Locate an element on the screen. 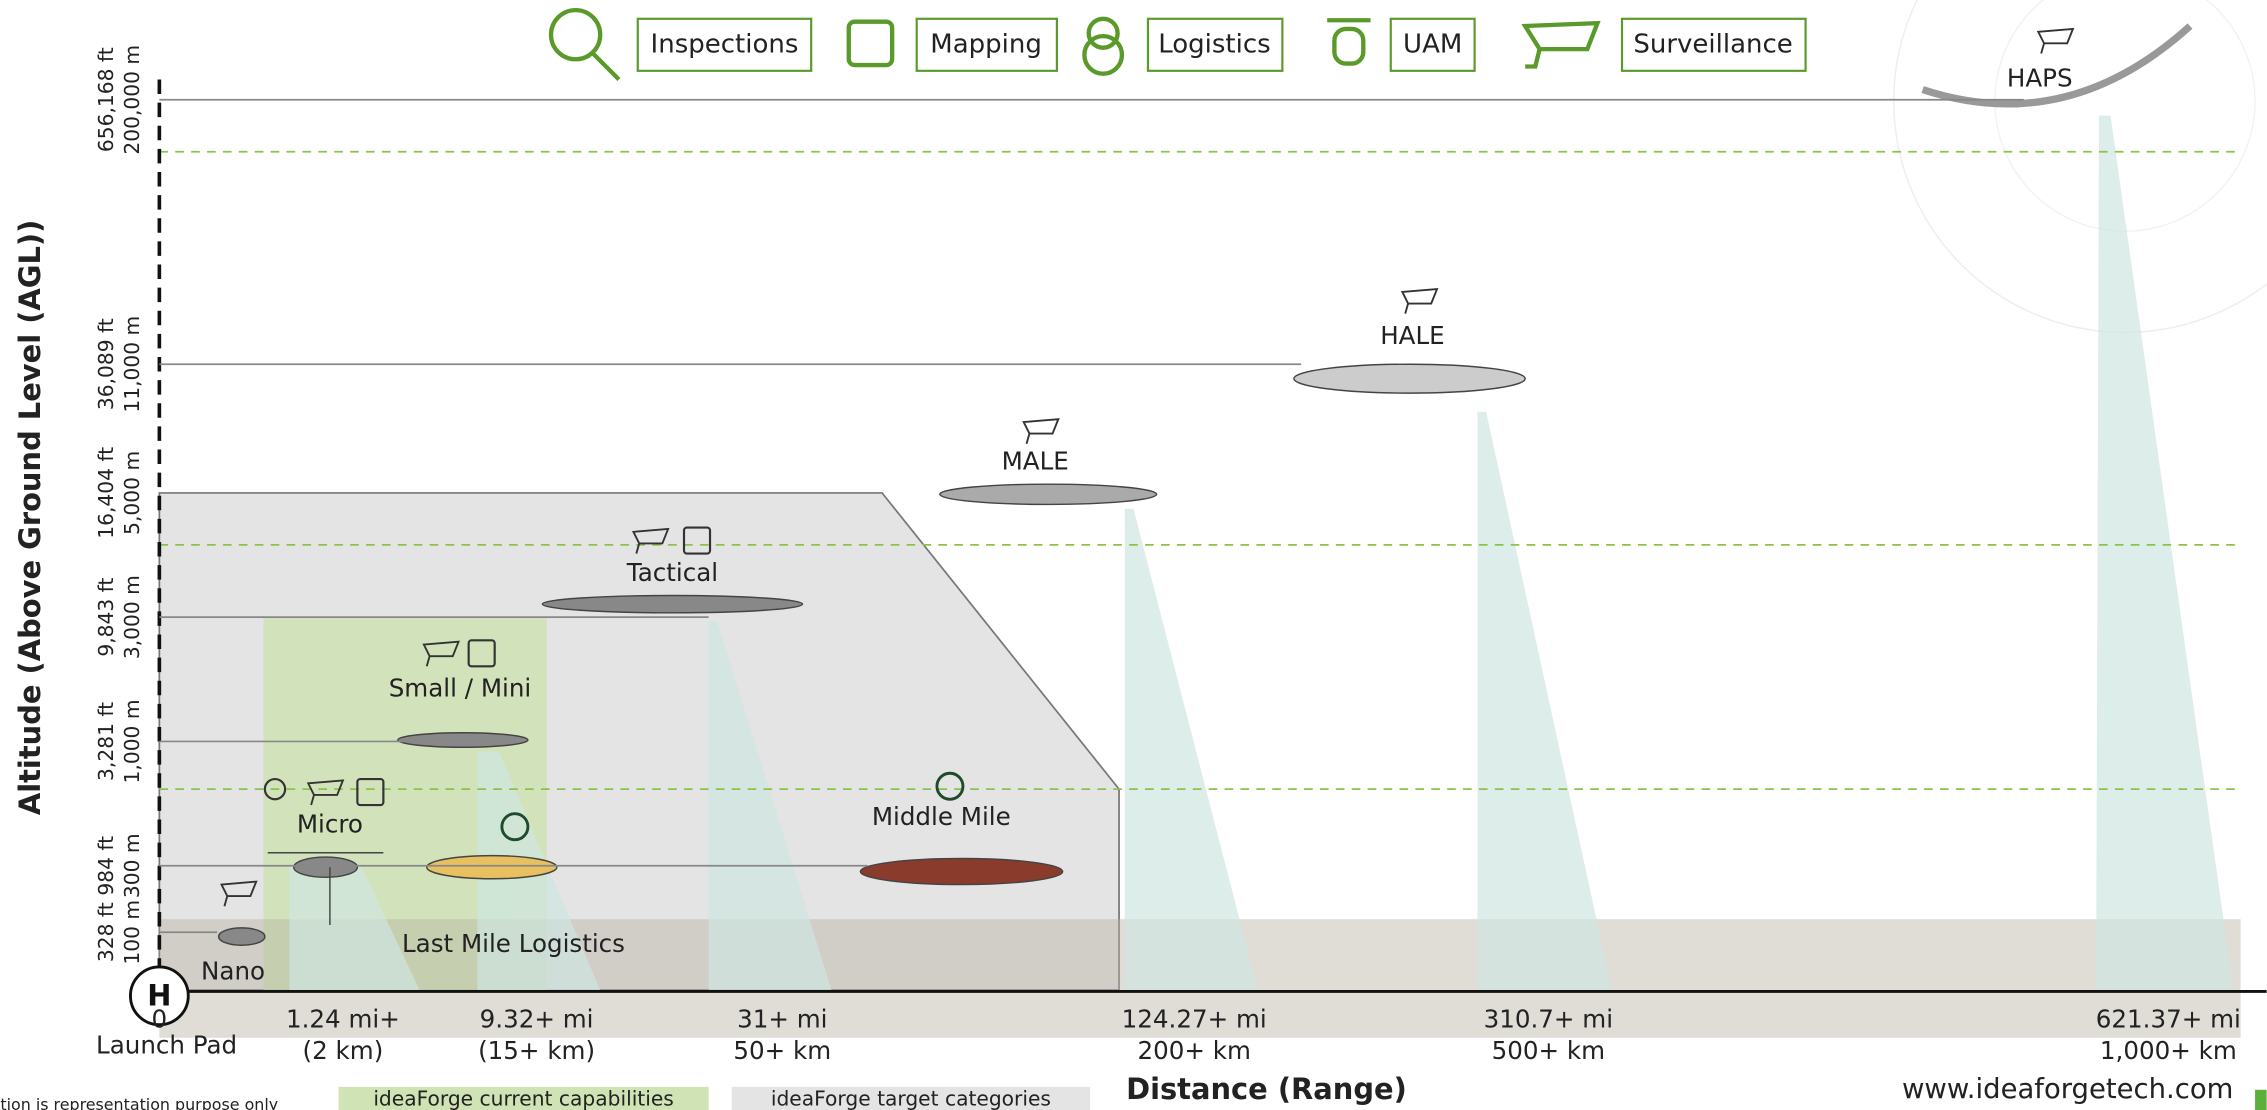 This screenshot has height=1110, width=2267. altitude-feet: 9,843 ft is located at coordinates (106, 617).